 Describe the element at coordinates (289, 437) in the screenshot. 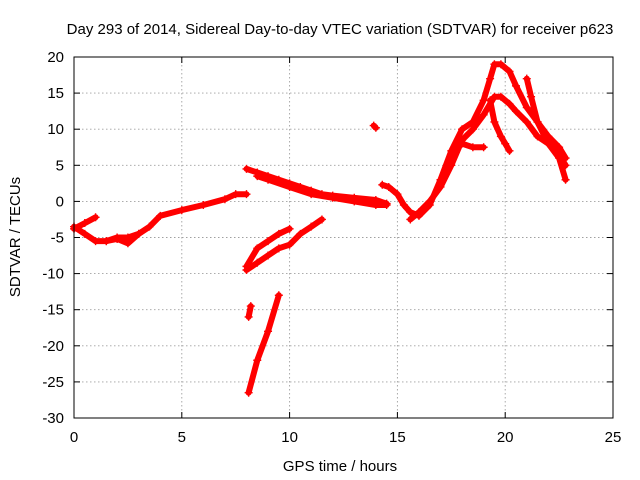

I see `x-tick-label: 10` at that location.